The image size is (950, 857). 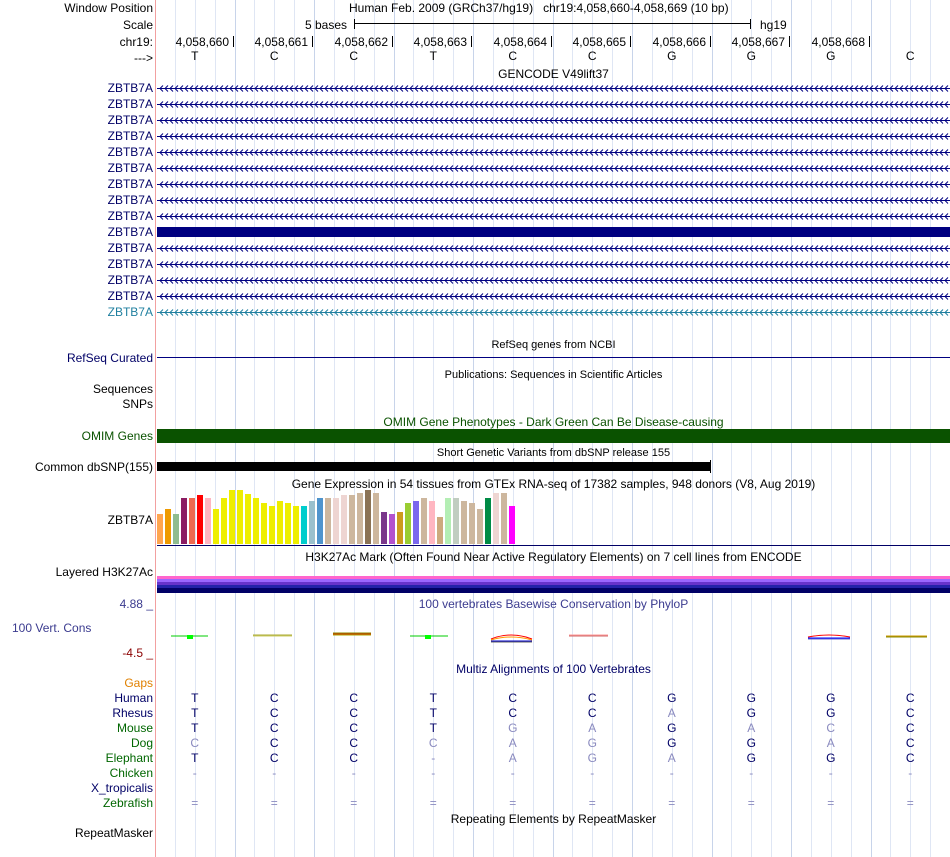 I want to click on gtex-chart, so click(x=553, y=518).